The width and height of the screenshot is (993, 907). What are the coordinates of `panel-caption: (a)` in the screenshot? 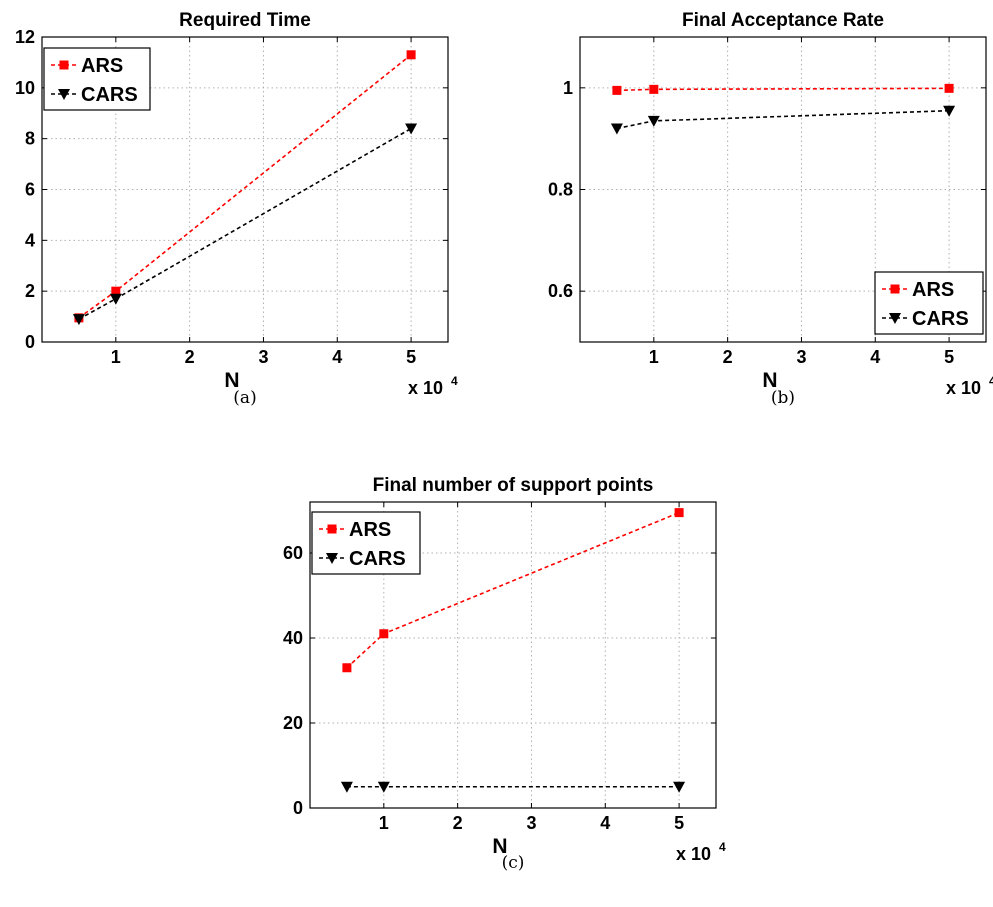 It's located at (244, 398).